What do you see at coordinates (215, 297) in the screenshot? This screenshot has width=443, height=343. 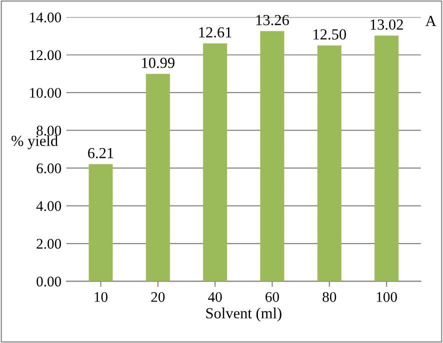 I see `x-tick-label: 40` at bounding box center [215, 297].